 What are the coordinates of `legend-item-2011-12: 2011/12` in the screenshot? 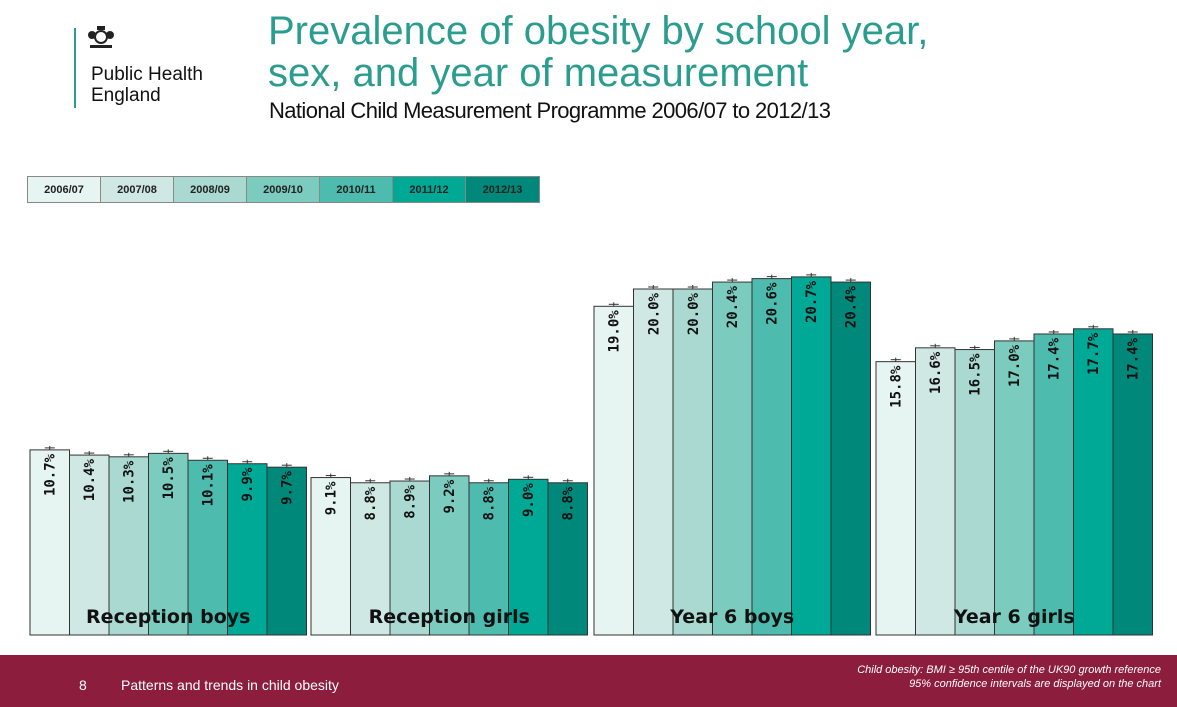 It's located at (429, 189).